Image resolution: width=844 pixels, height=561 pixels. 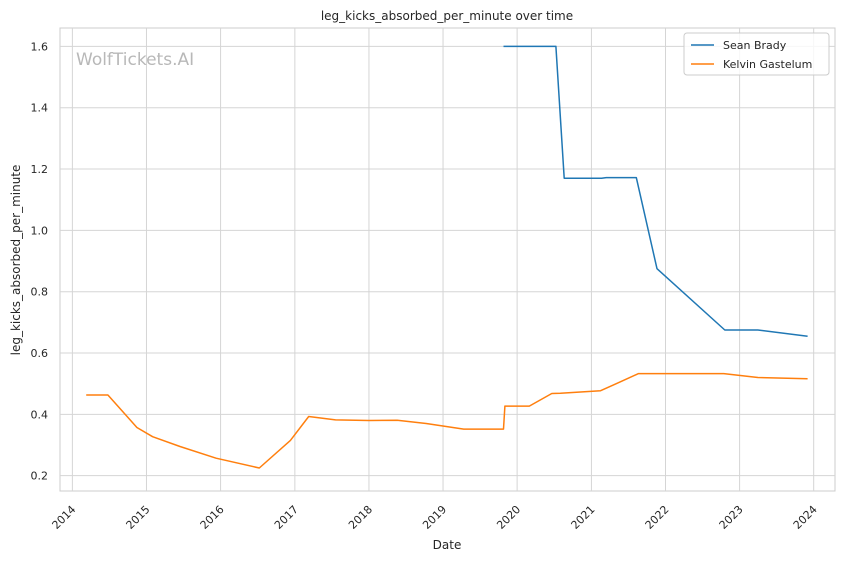 What do you see at coordinates (40, 414) in the screenshot?
I see `y-tick-label: 0.4` at bounding box center [40, 414].